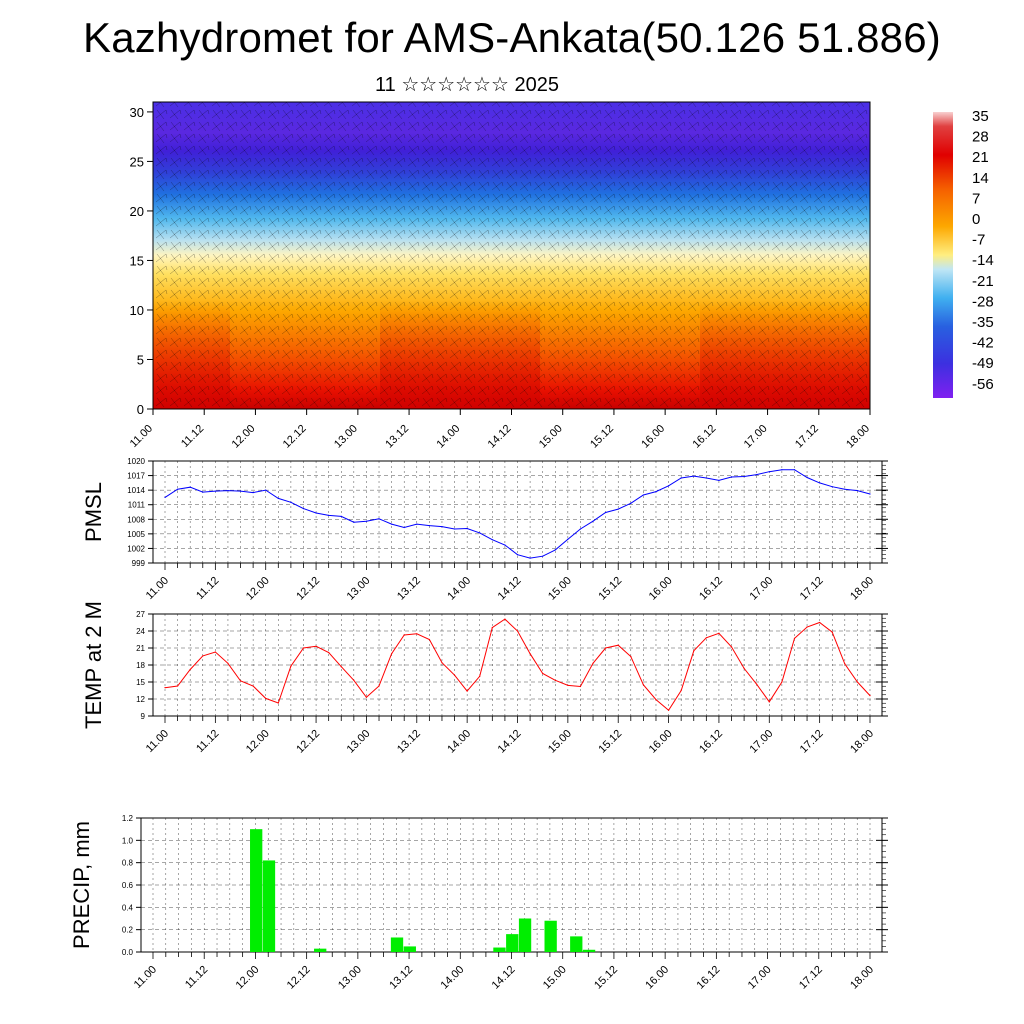 The image size is (1024, 1024). I want to click on y-tick-label: 5, so click(140, 359).